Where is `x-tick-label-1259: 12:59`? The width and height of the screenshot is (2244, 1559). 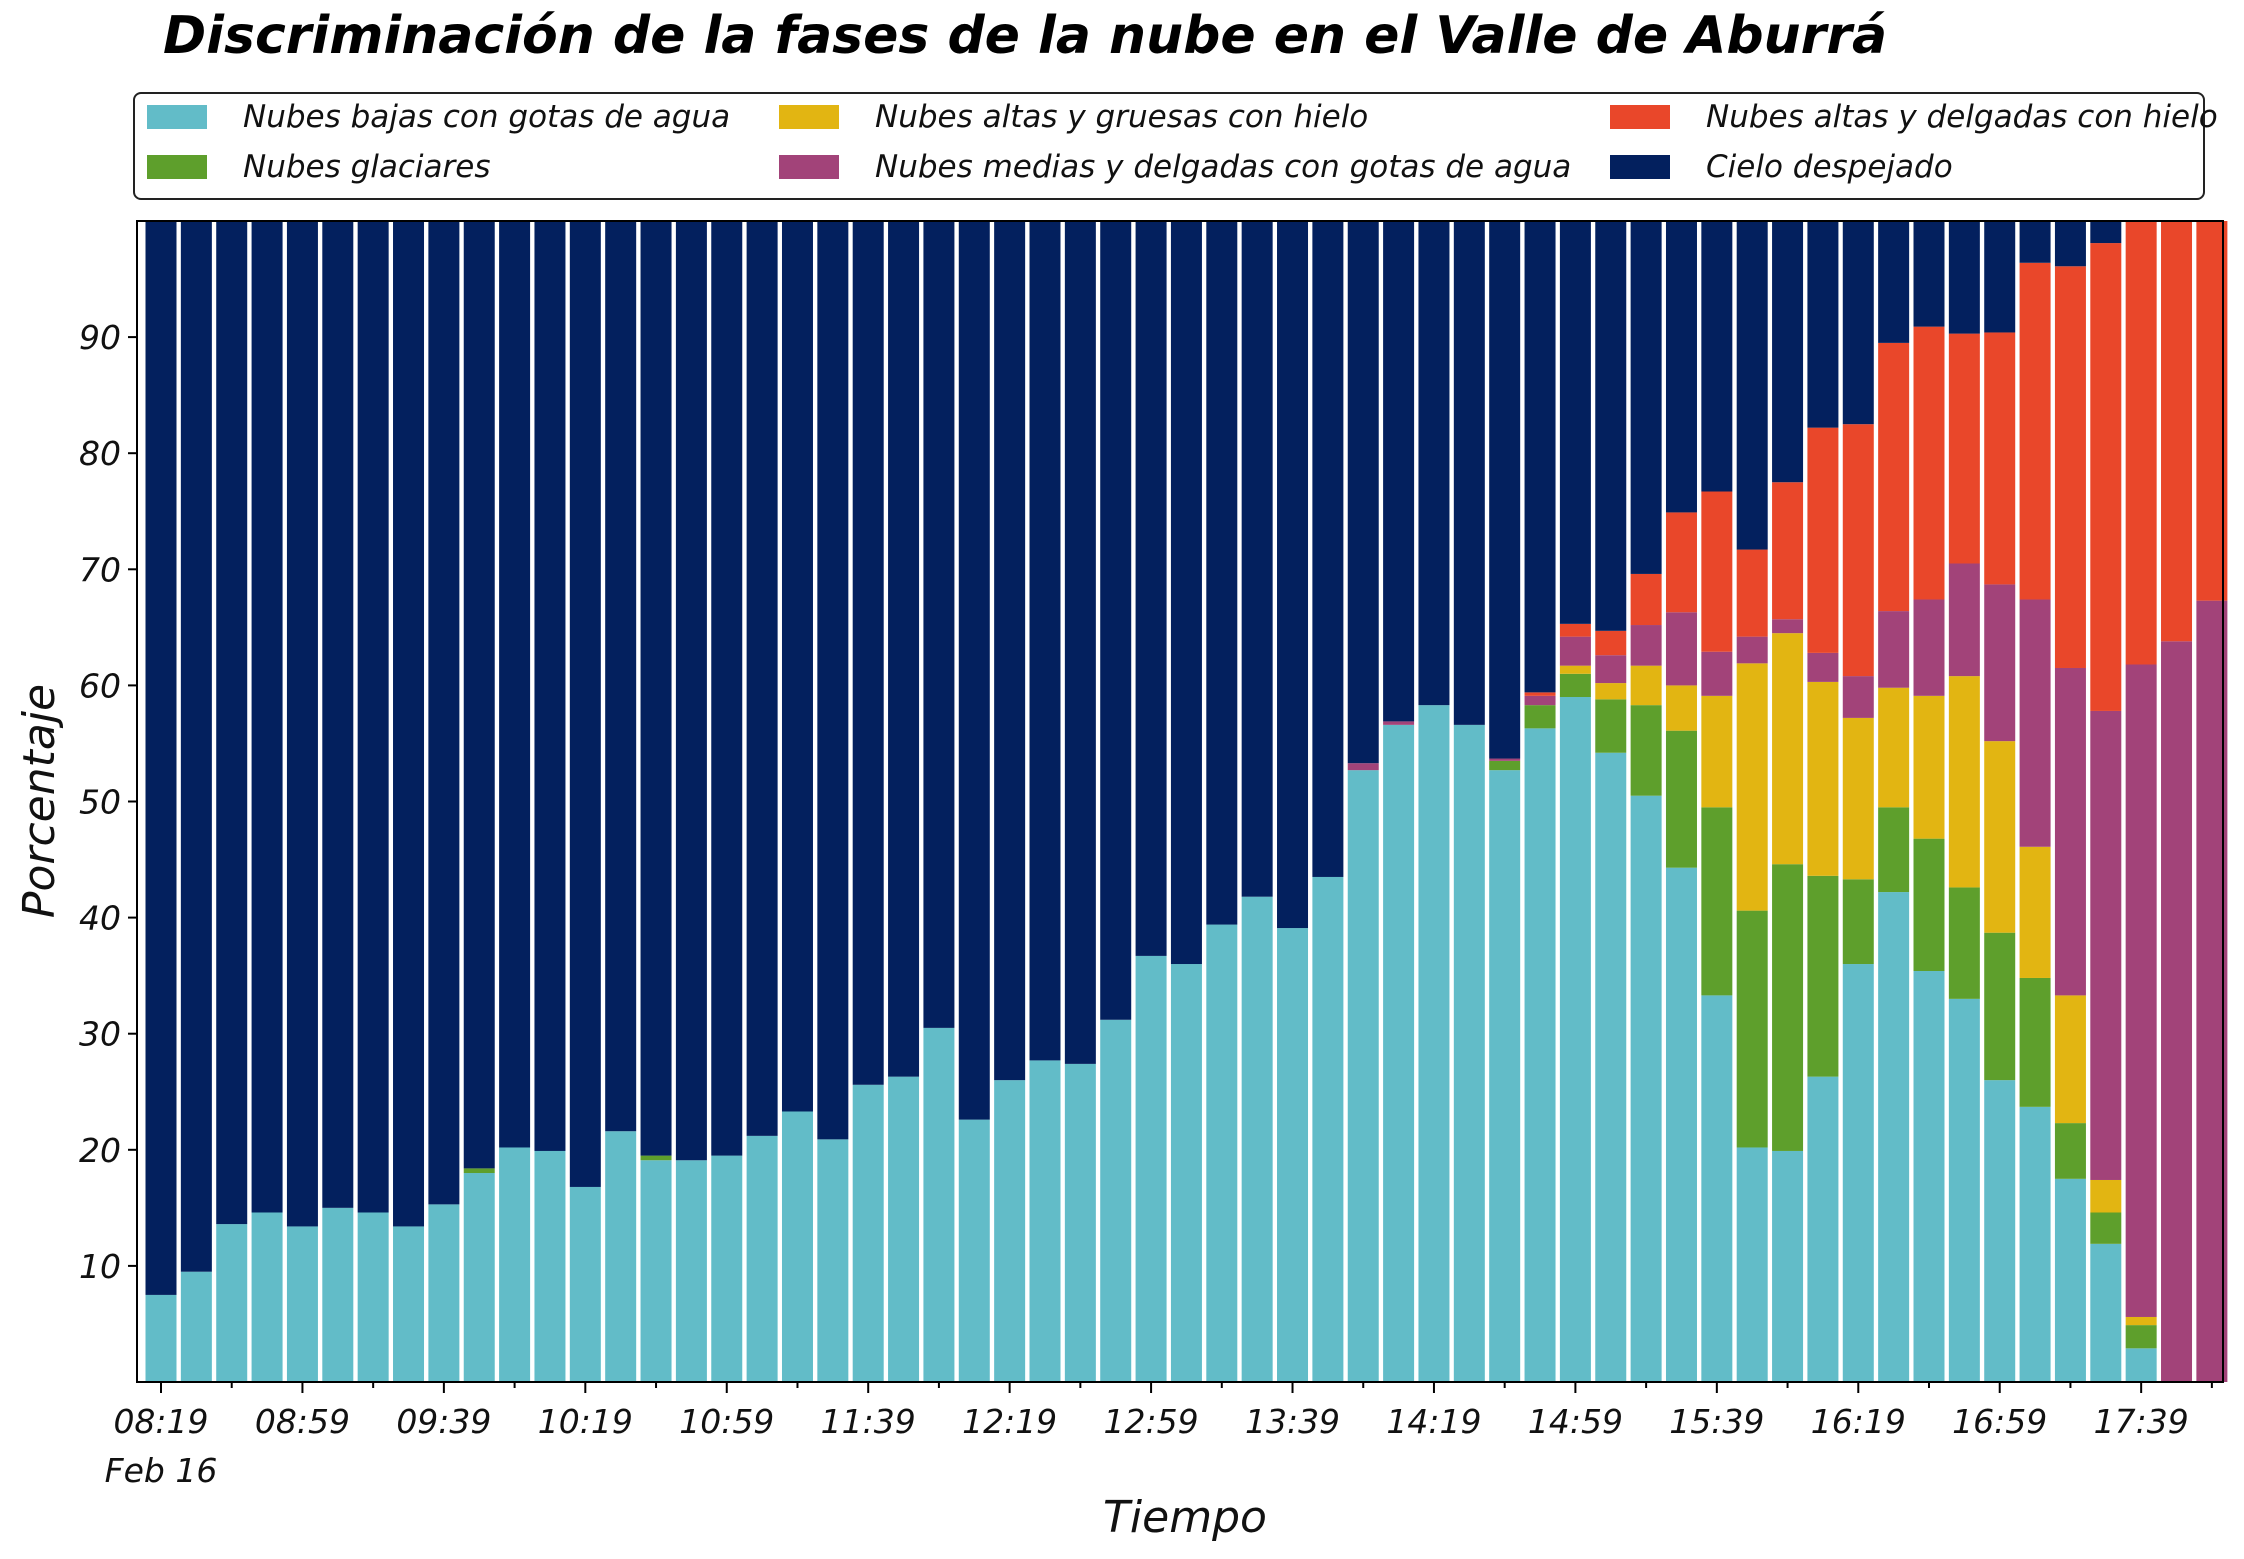 x-tick-label-1259: 12:59 is located at coordinates (1151, 1421).